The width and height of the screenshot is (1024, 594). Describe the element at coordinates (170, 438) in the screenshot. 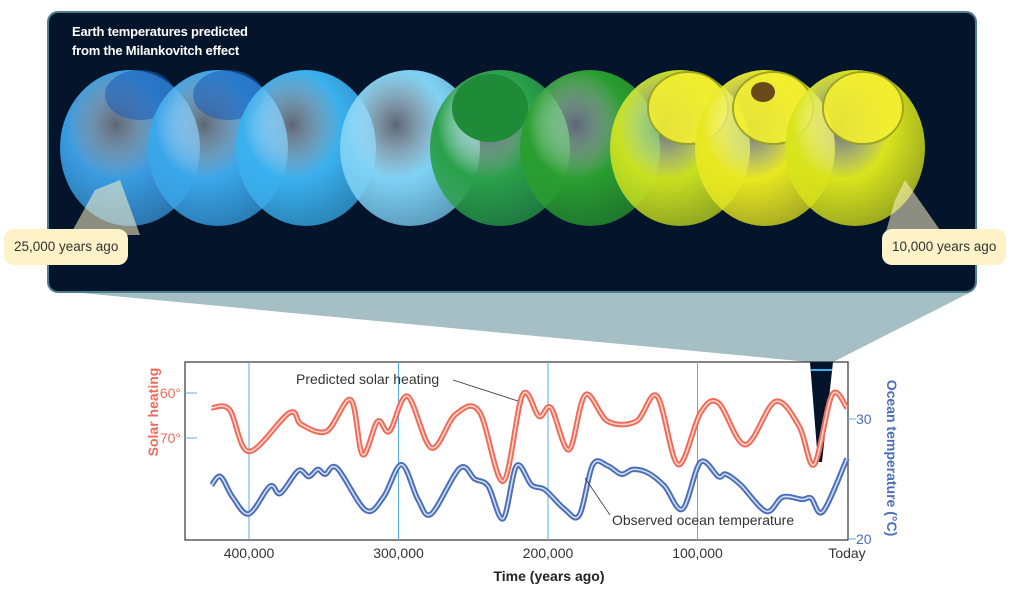

I see `y-left-tick-label: 70°` at that location.